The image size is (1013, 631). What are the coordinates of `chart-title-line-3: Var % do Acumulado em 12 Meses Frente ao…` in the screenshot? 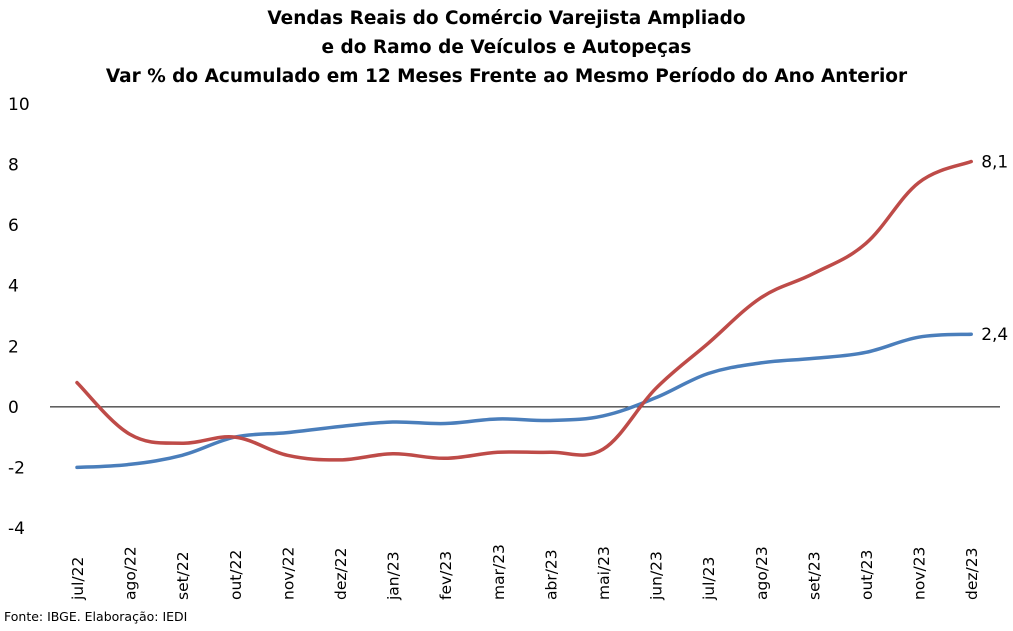 It's located at (506, 76).